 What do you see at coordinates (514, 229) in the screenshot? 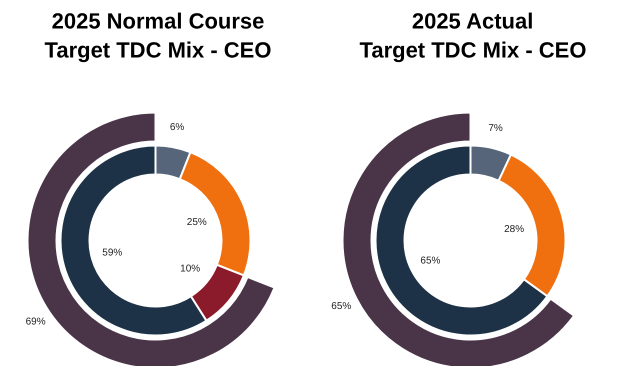
I see `data-label: 28%` at bounding box center [514, 229].